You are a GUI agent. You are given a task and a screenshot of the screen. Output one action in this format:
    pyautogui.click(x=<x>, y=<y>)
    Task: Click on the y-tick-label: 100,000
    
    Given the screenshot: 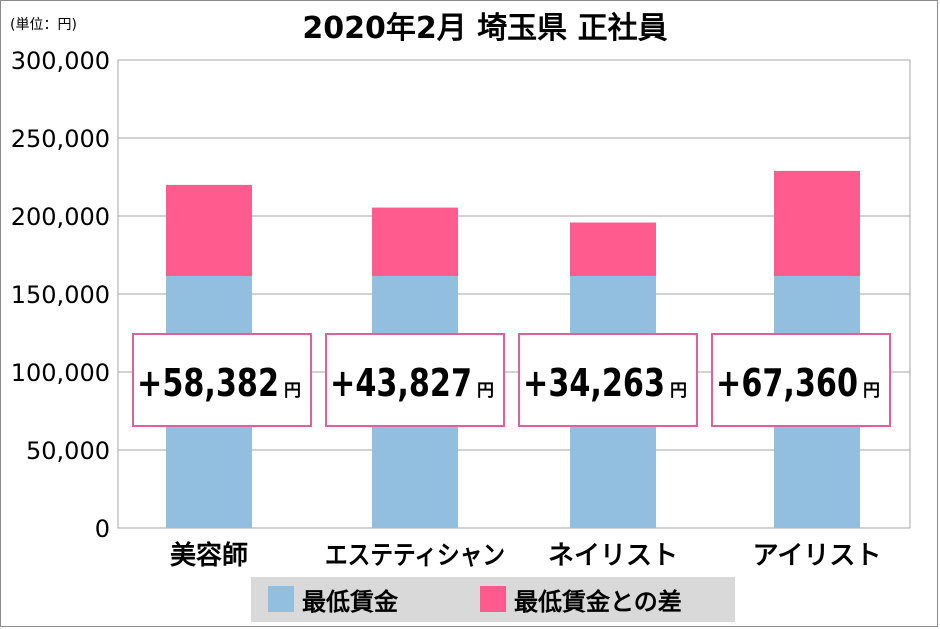 What is the action you would take?
    pyautogui.click(x=60, y=373)
    